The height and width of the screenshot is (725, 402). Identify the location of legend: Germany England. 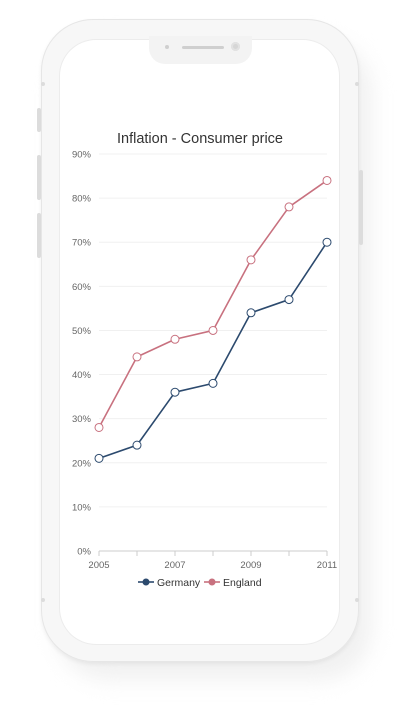
(200, 583).